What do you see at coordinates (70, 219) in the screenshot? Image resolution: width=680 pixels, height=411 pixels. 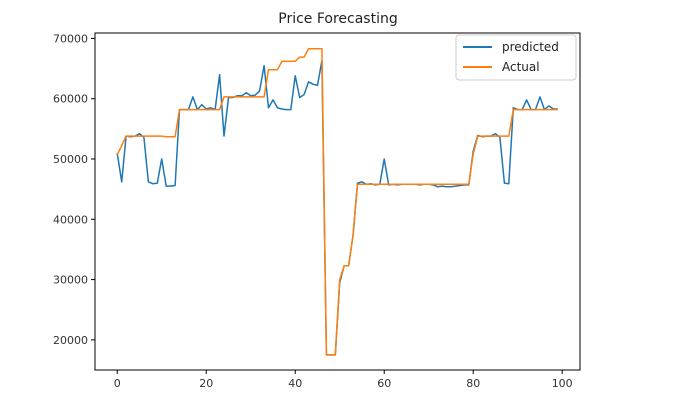 I see `y-tick-label: 40000` at bounding box center [70, 219].